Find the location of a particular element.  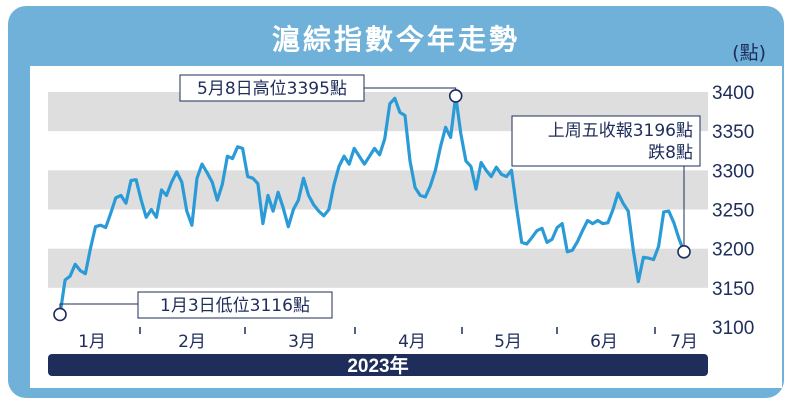

low-leader-line is located at coordinates (98, 309).